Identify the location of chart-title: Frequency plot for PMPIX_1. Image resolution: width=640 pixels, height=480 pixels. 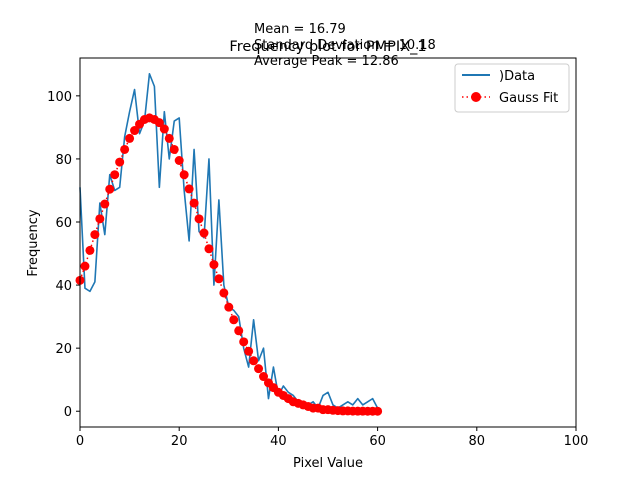
(327, 47).